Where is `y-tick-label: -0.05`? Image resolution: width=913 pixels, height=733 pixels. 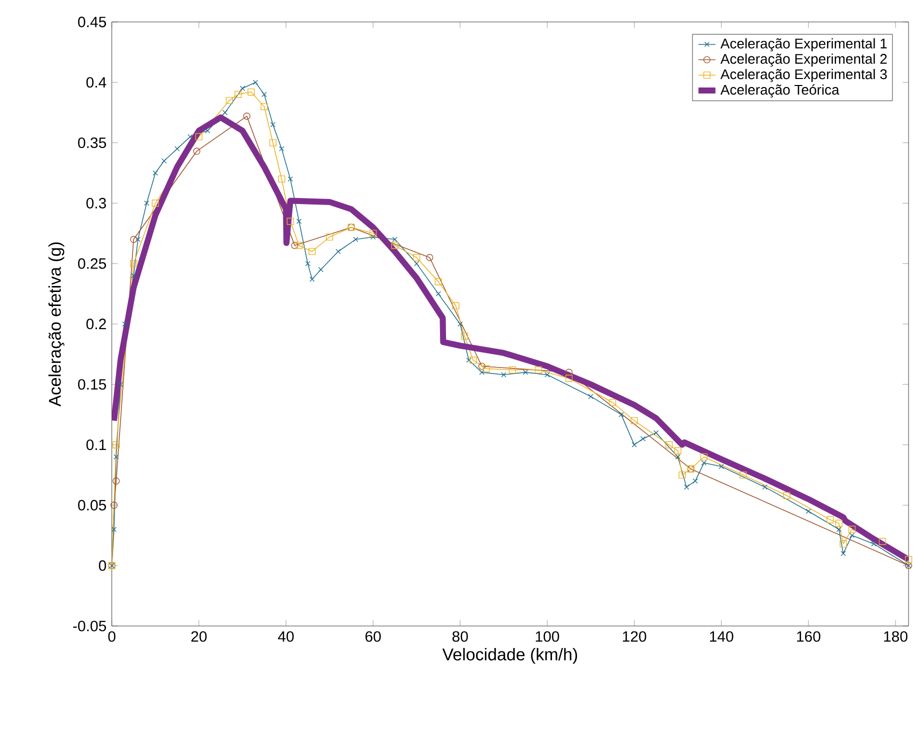
y-tick-label: -0.05 is located at coordinates (89, 626).